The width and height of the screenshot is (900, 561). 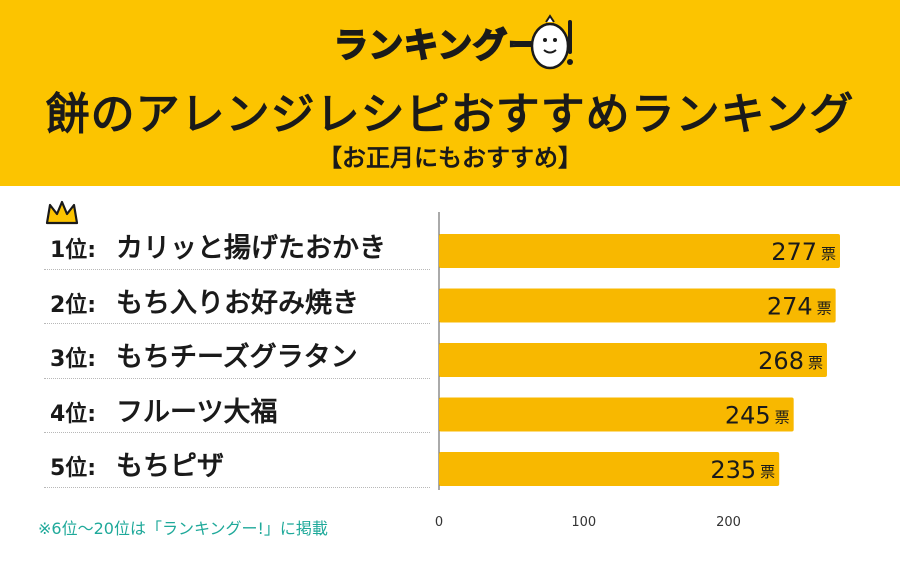 I want to click on x-tick-label: 100, so click(x=583, y=522).